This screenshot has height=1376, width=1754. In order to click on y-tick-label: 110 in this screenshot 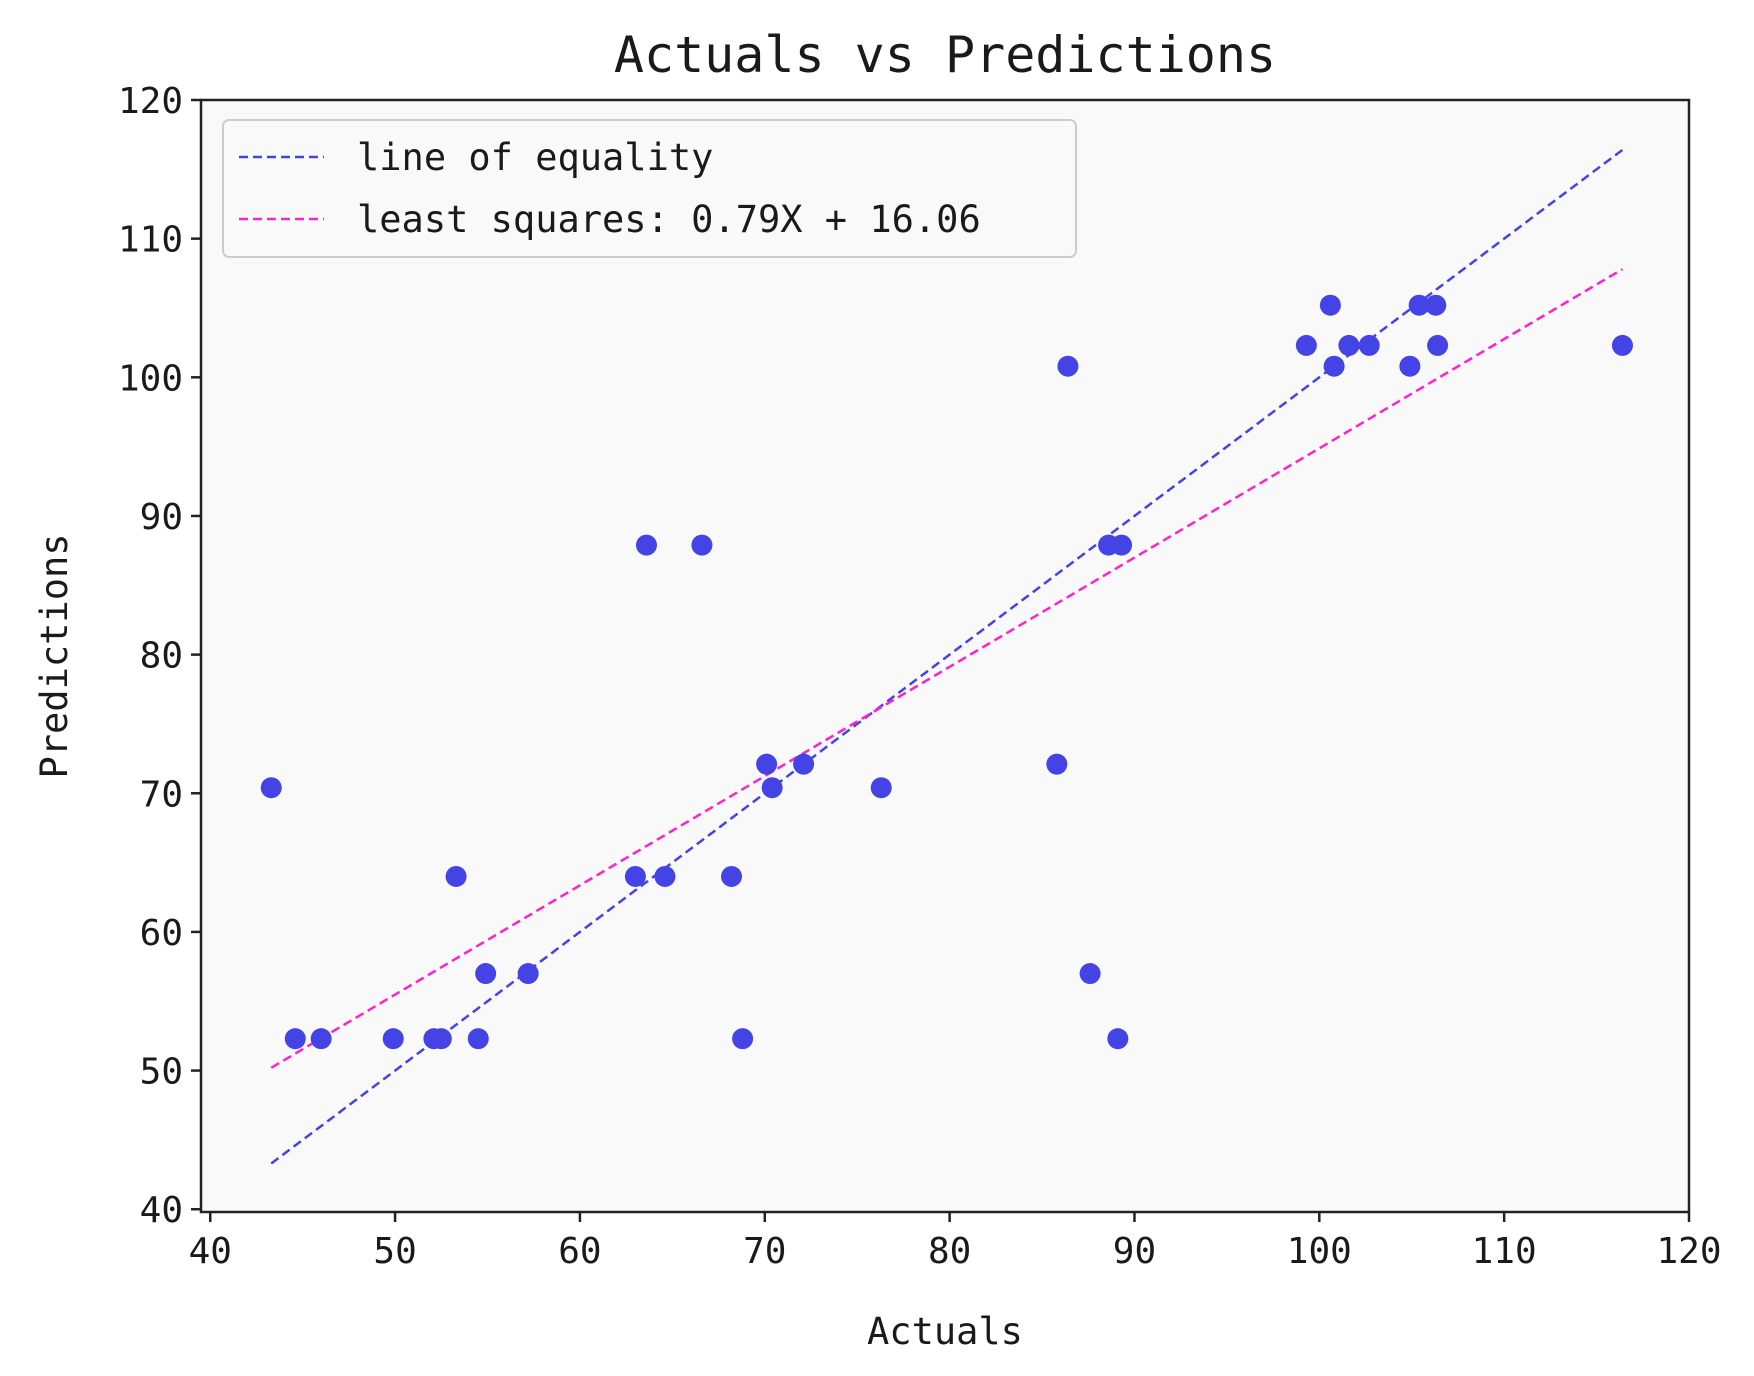, I will do `click(150, 240)`.